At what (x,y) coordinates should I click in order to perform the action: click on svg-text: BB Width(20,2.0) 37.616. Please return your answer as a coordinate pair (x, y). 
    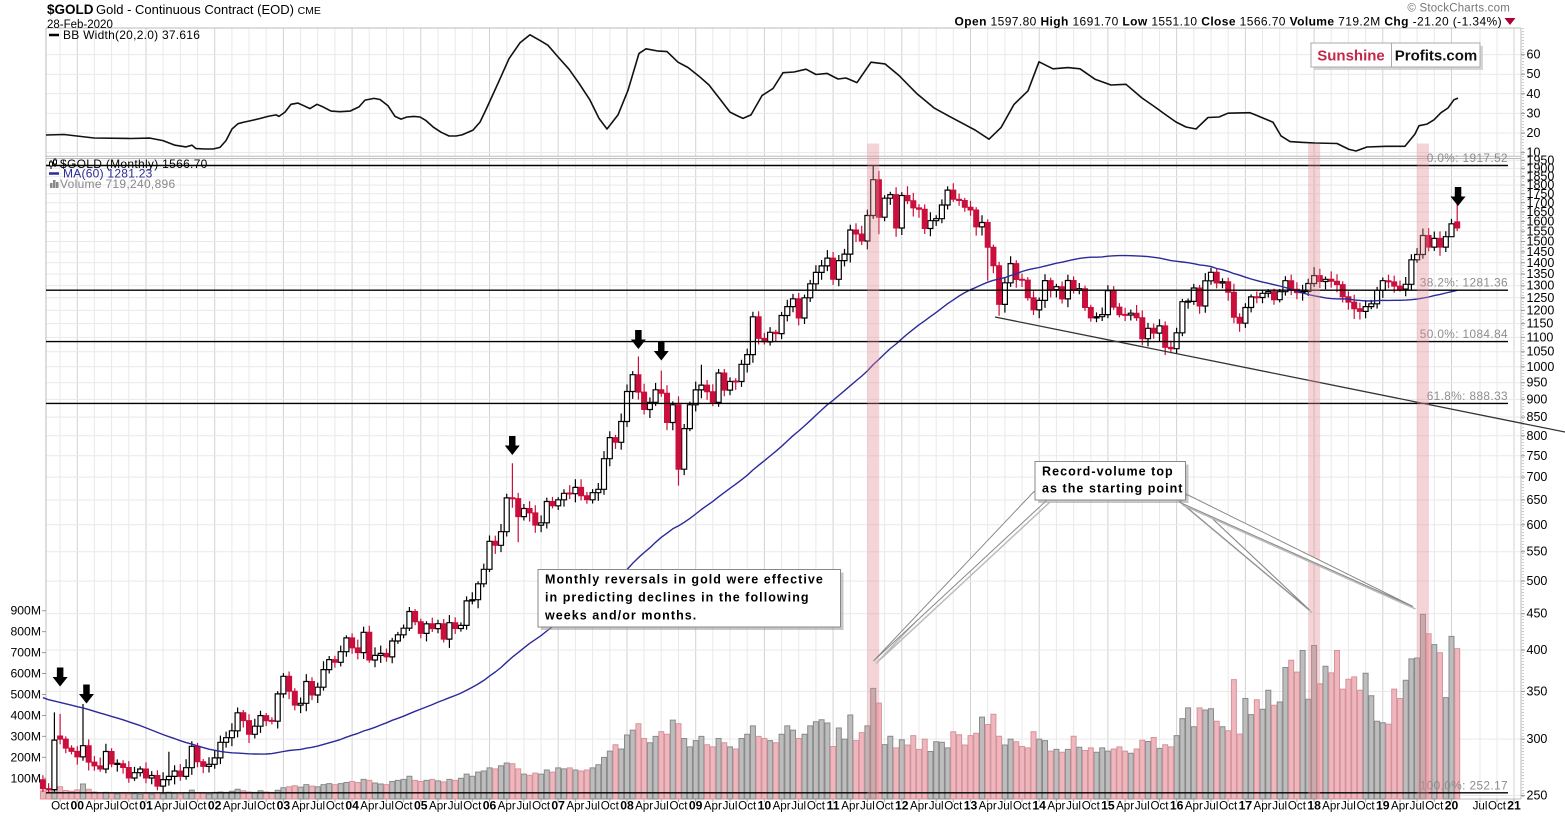
    Looking at the image, I should click on (131, 35).